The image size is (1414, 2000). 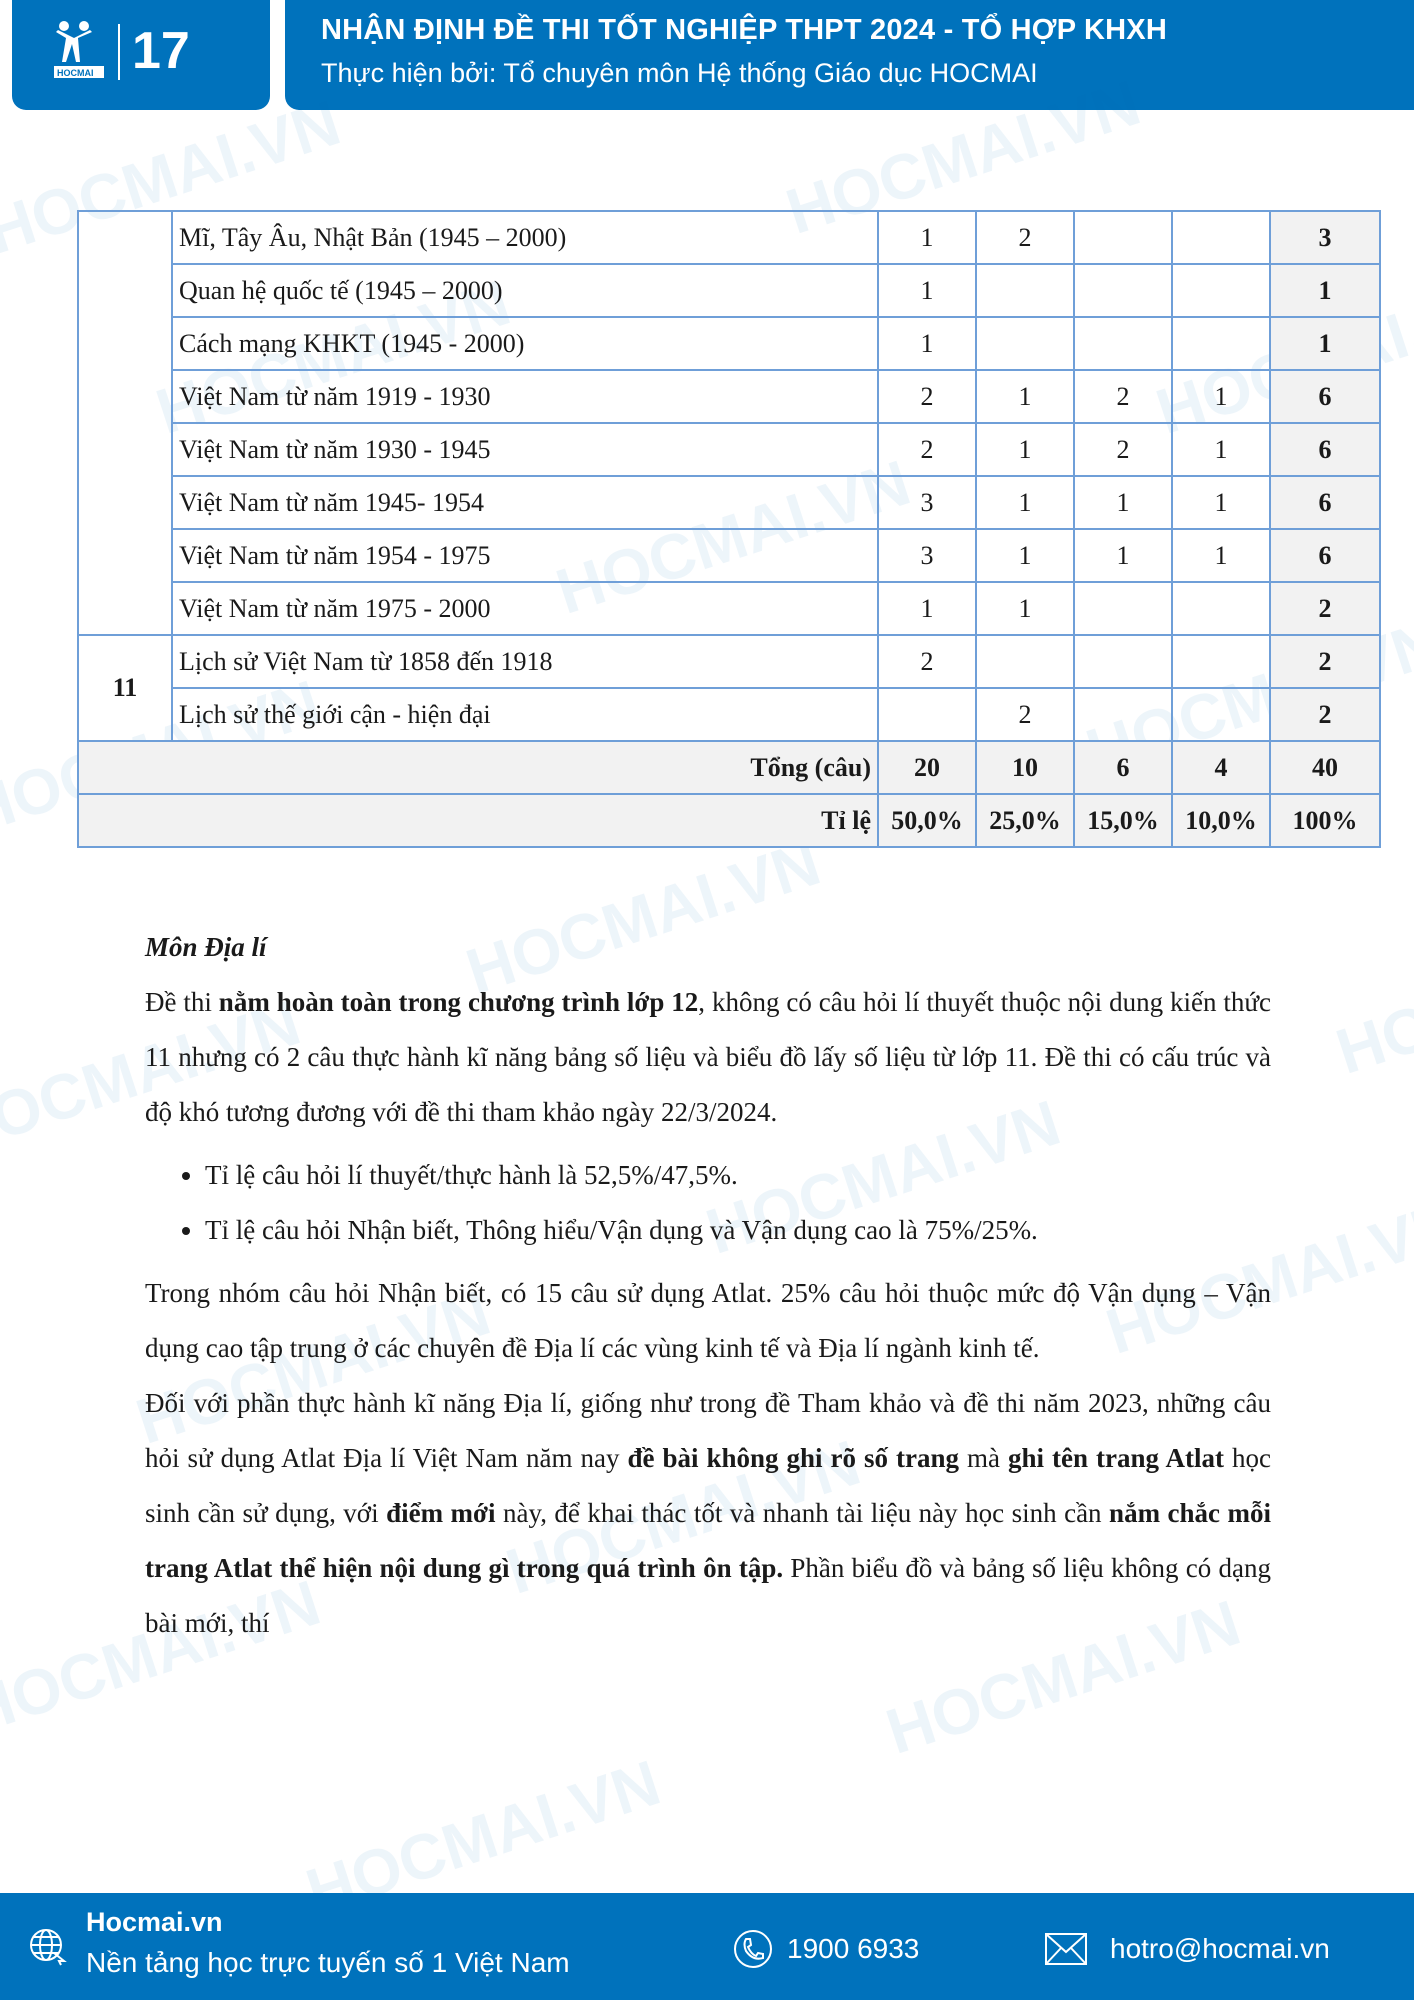 I want to click on topic-cell: Việt Nam từ năm 1954 - 1975, so click(x=525, y=555).